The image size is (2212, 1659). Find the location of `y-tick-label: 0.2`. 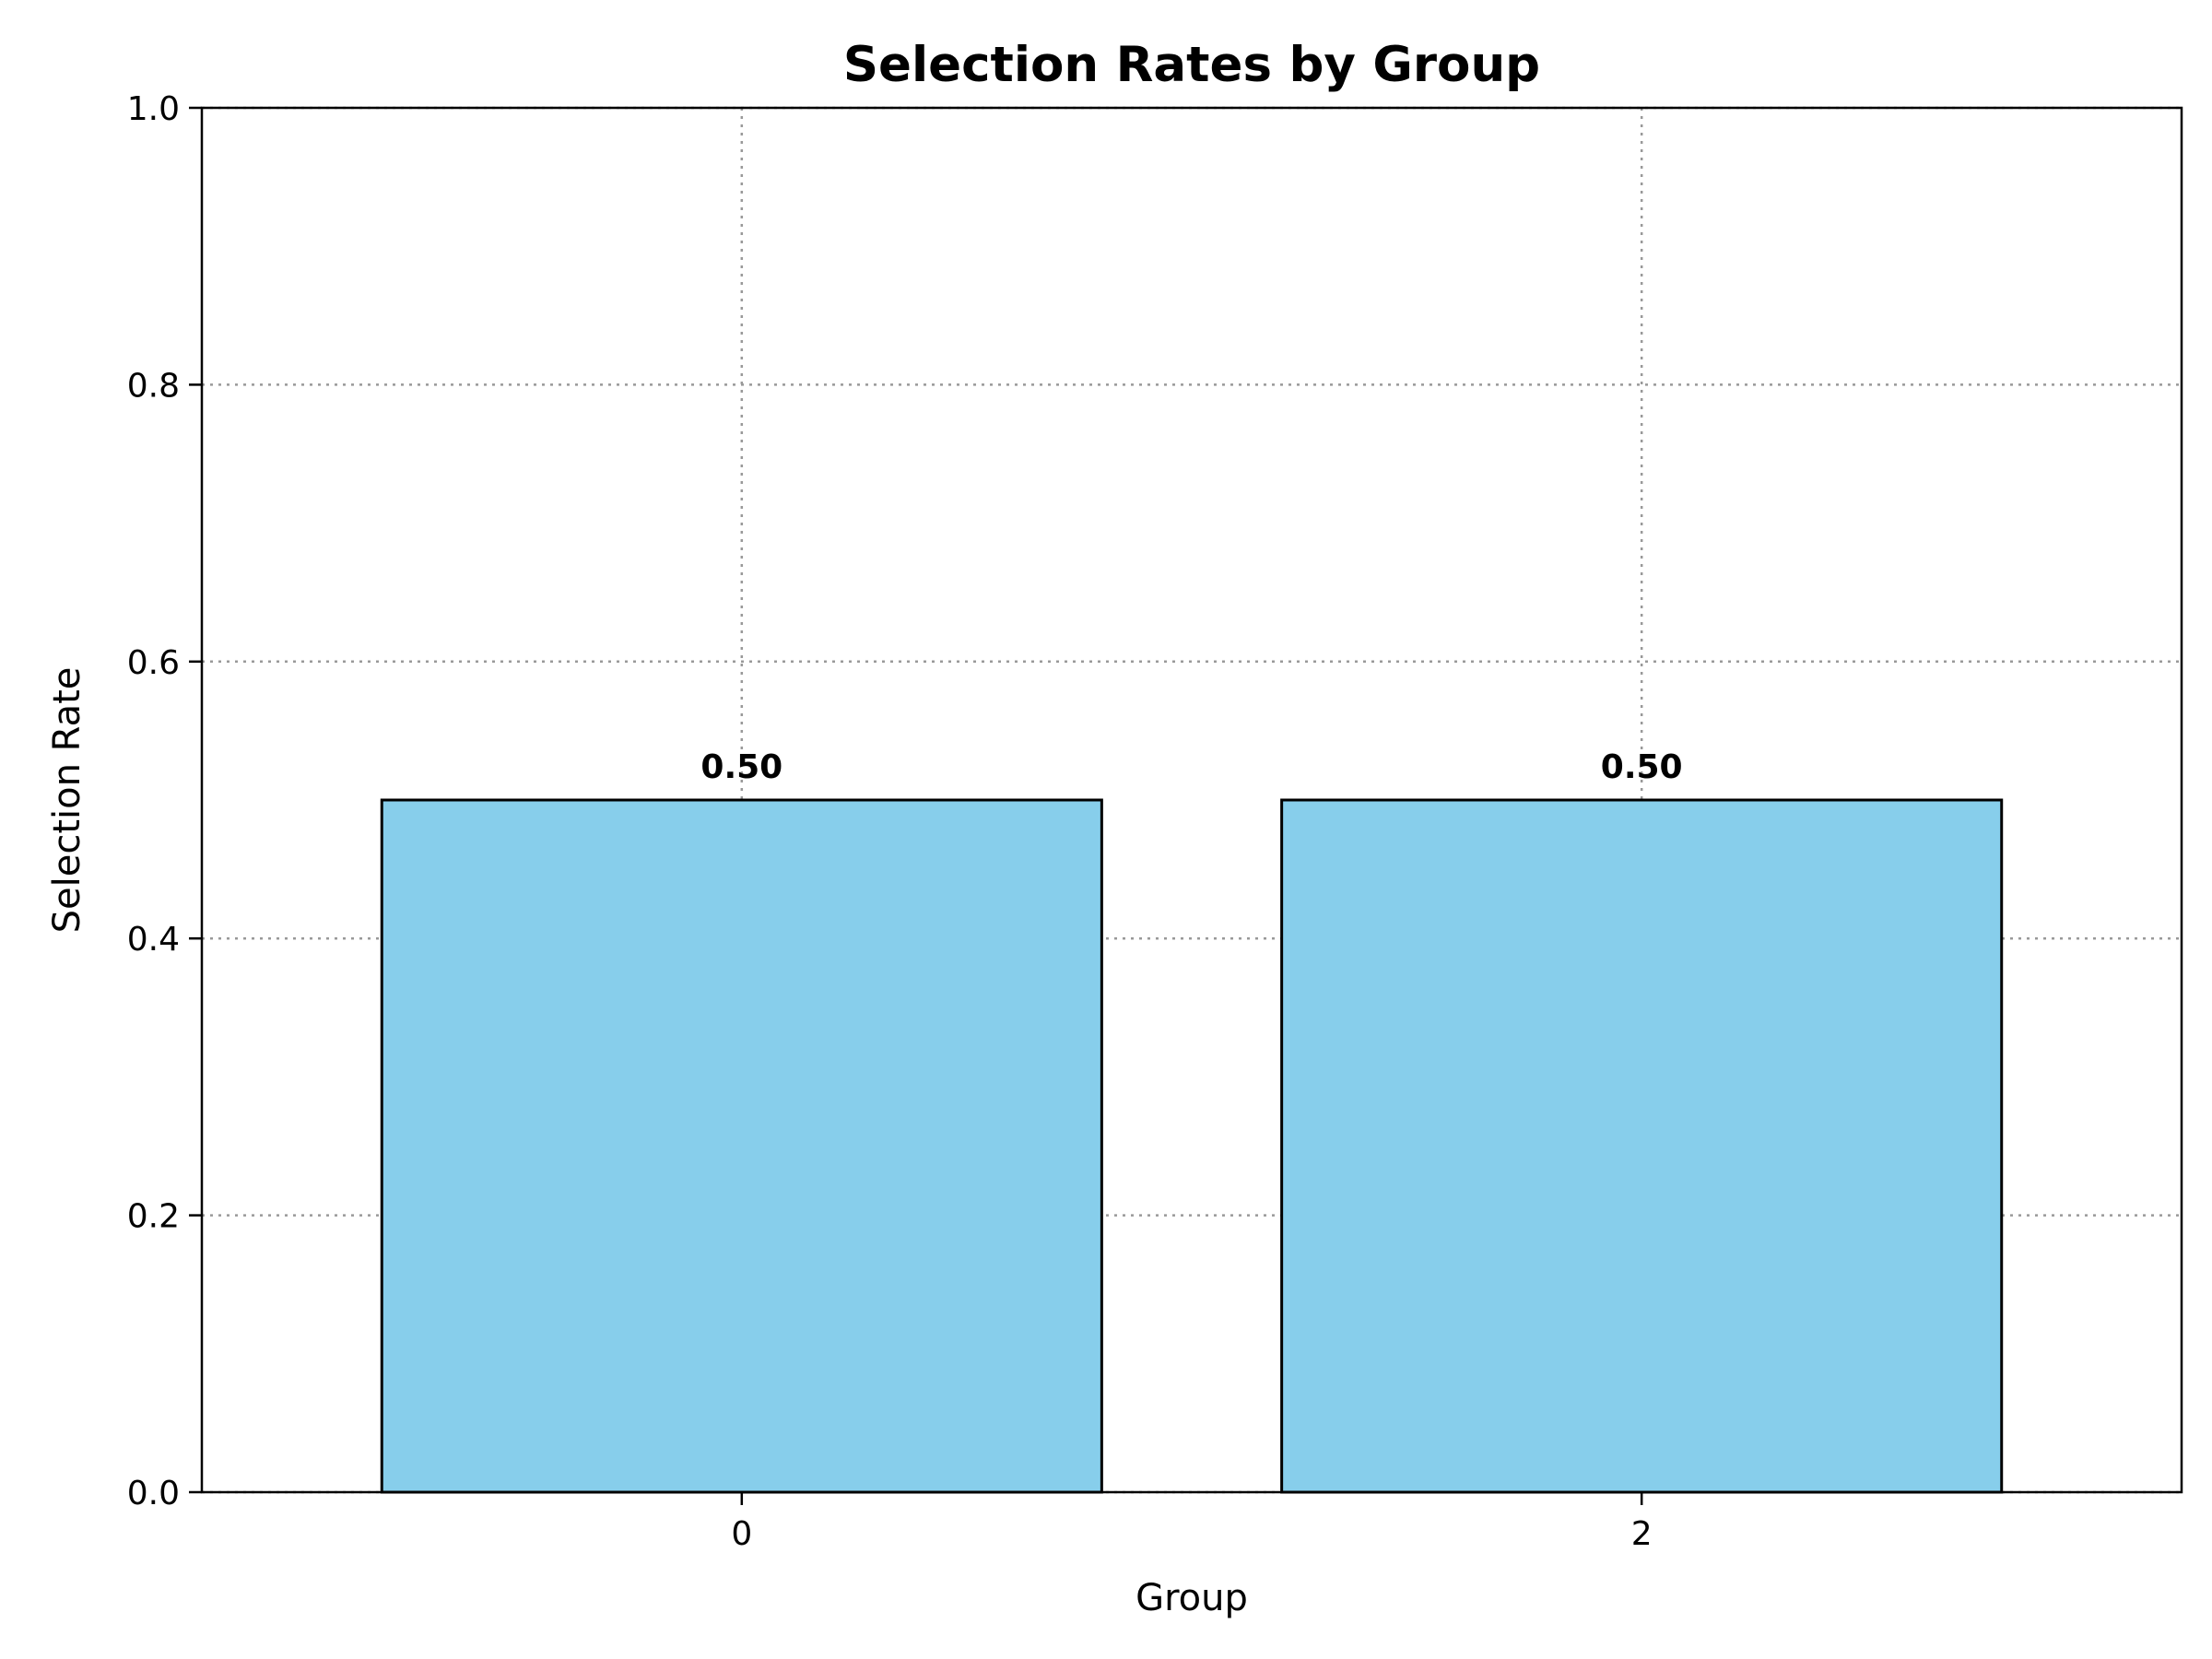

y-tick-label: 0.2 is located at coordinates (153, 1217).